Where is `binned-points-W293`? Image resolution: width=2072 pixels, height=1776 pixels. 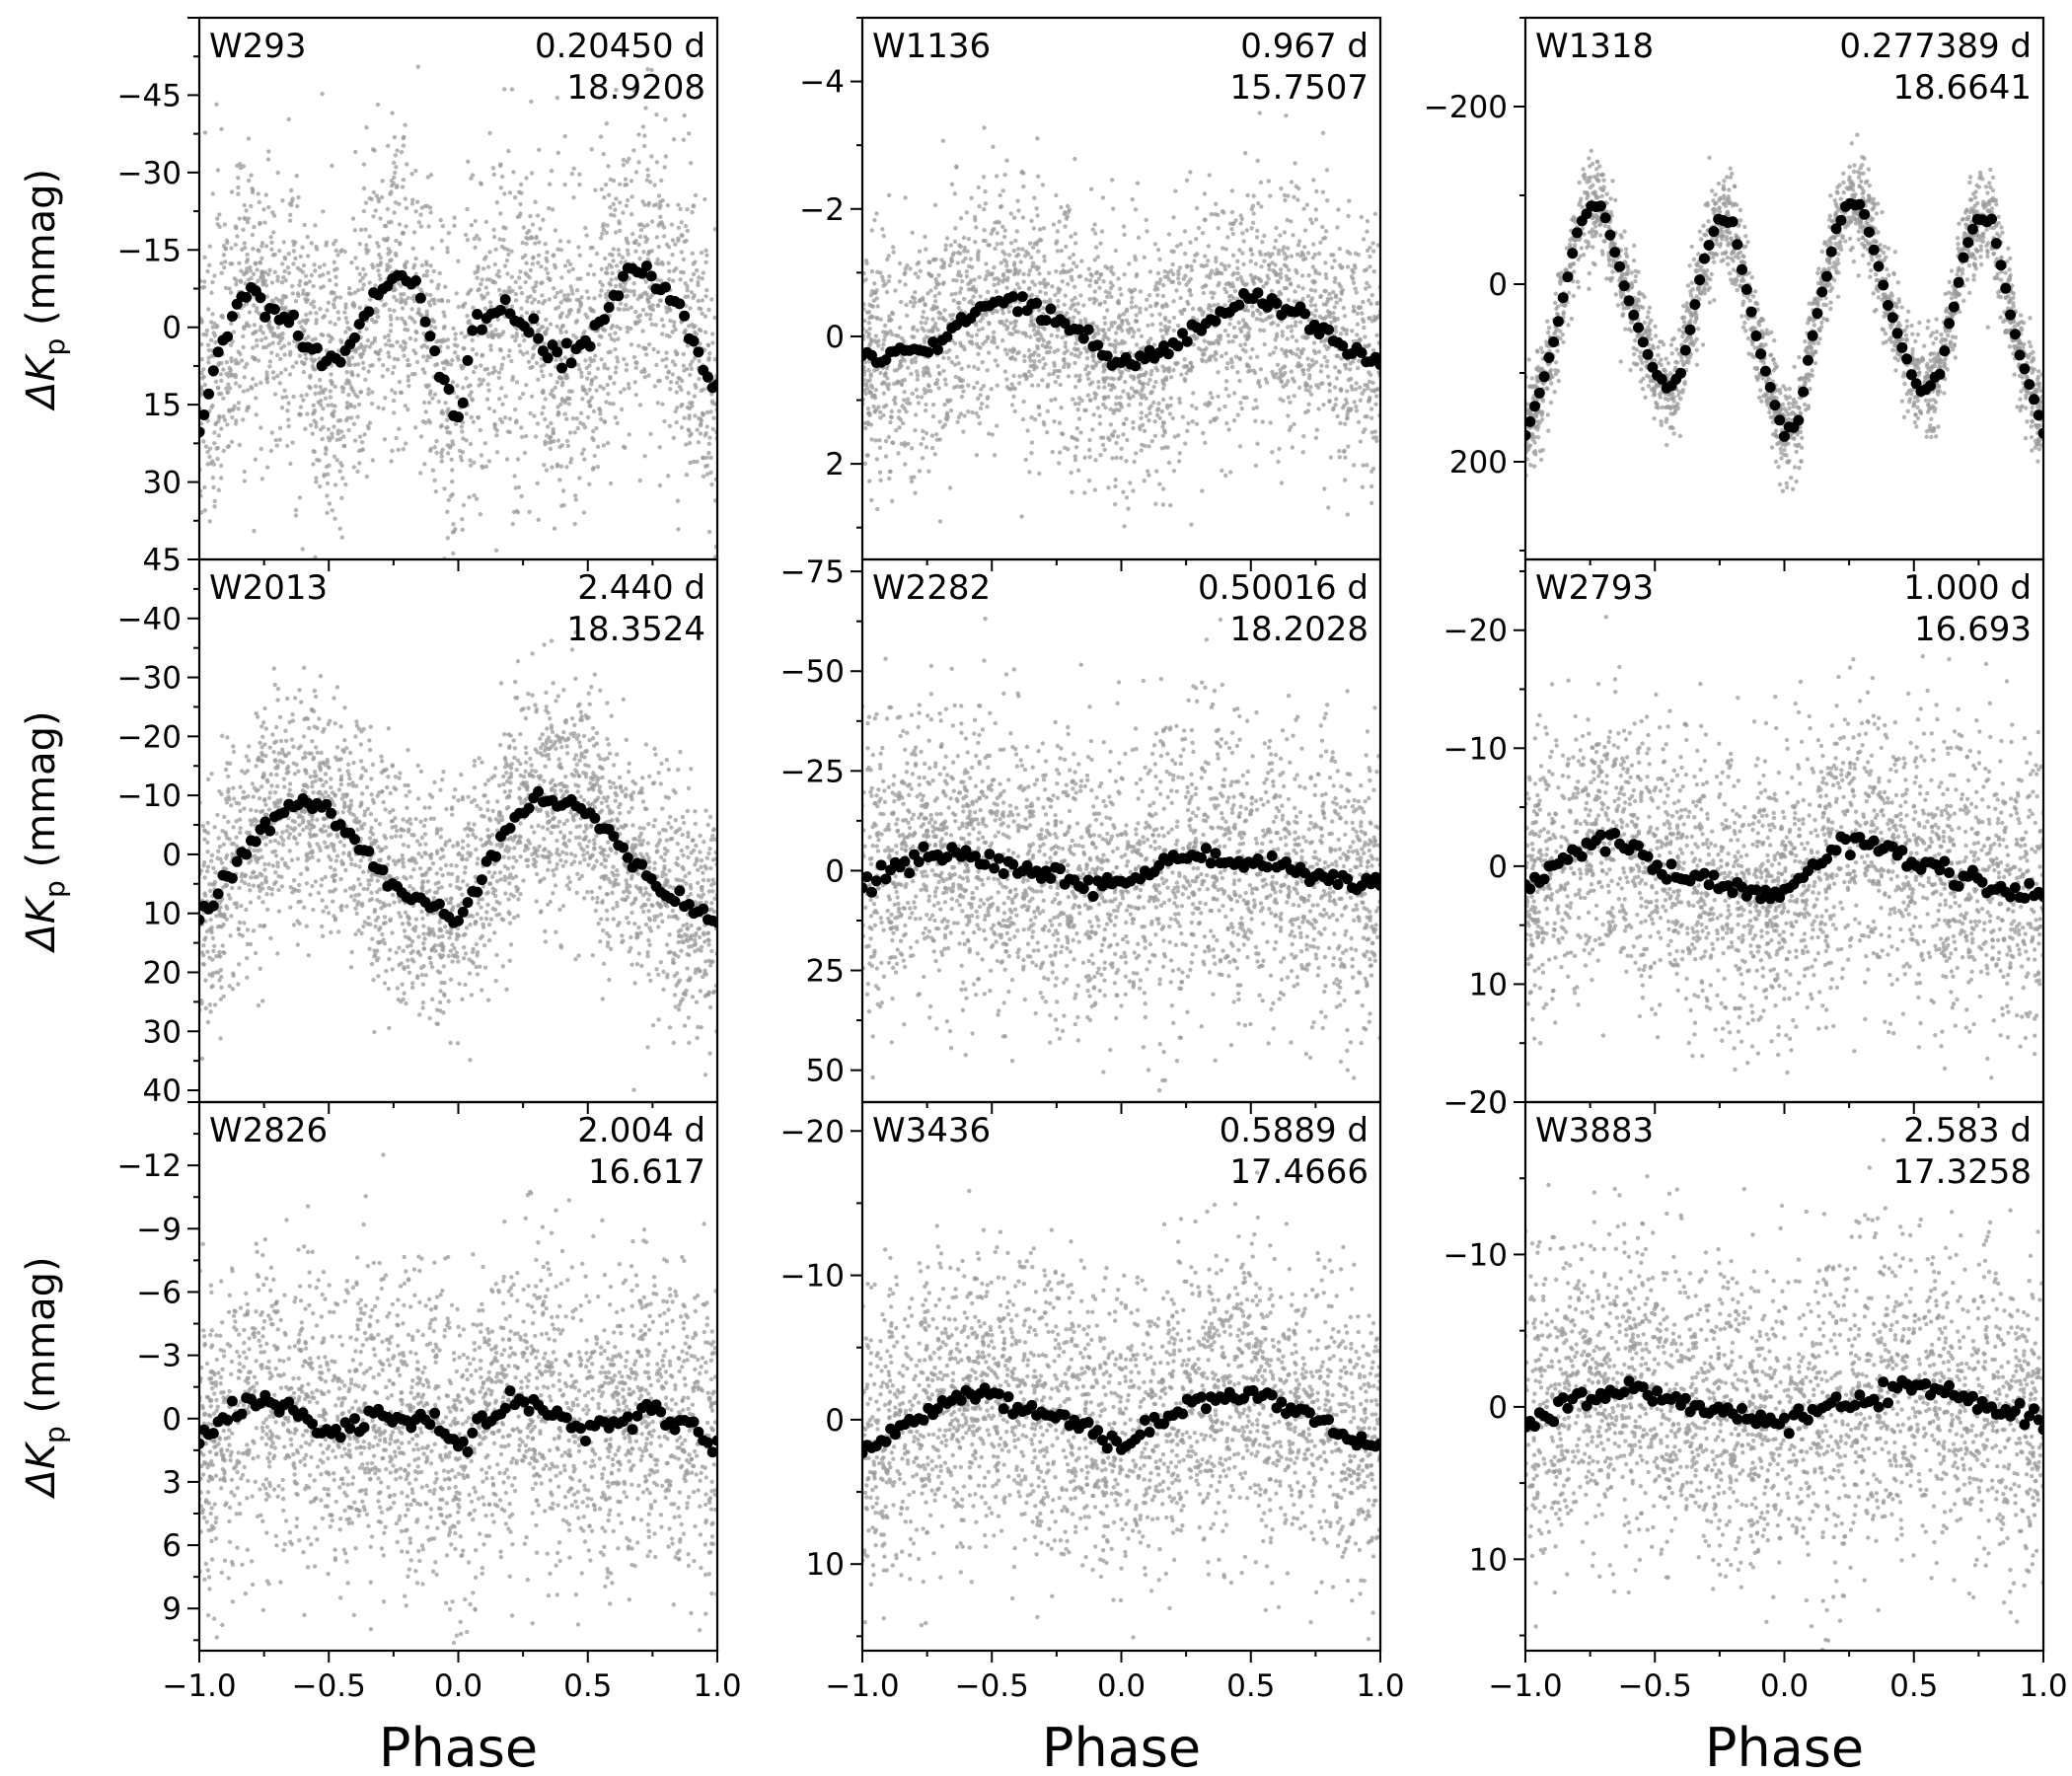
binned-points-W293 is located at coordinates (458, 349).